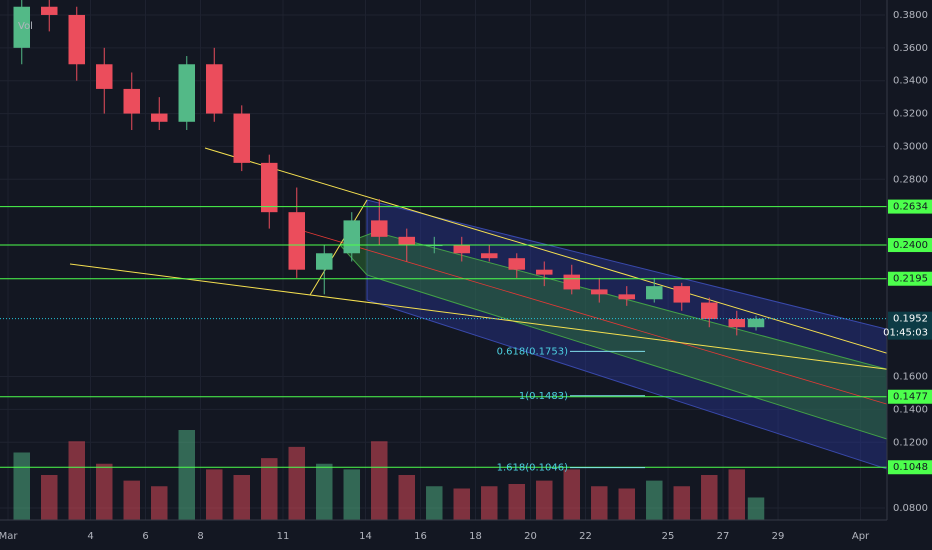 The height and width of the screenshot is (550, 932). What do you see at coordinates (910, 508) in the screenshot?
I see `y-tick-label: 0.0800` at bounding box center [910, 508].